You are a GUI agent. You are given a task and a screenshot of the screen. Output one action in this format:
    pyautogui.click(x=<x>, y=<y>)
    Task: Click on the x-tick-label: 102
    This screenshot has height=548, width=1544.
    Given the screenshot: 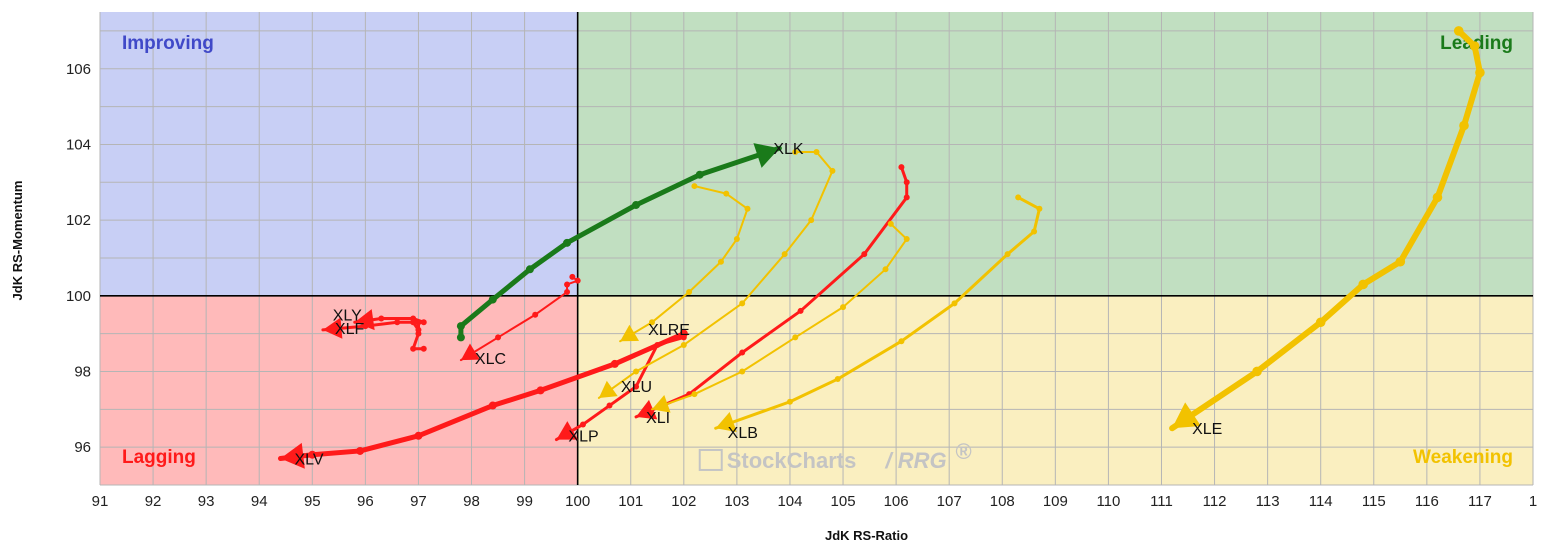 What is the action you would take?
    pyautogui.click(x=683, y=501)
    